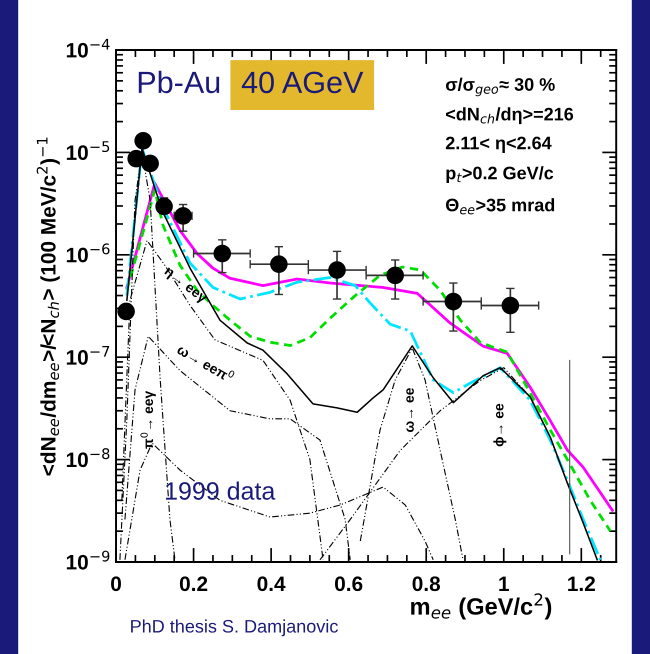  What do you see at coordinates (88, 150) in the screenshot?
I see `y-tick-label: 10$^{−5}$` at bounding box center [88, 150].